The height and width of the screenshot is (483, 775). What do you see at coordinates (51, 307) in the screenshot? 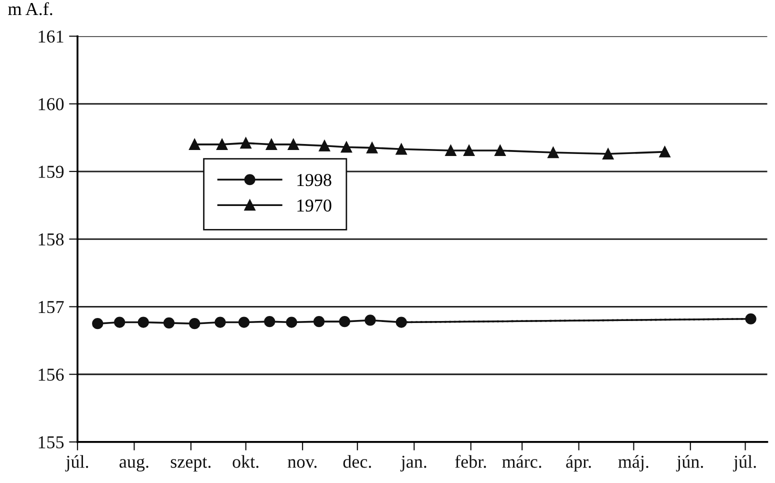
I see `y-tick-label: 157` at bounding box center [51, 307].